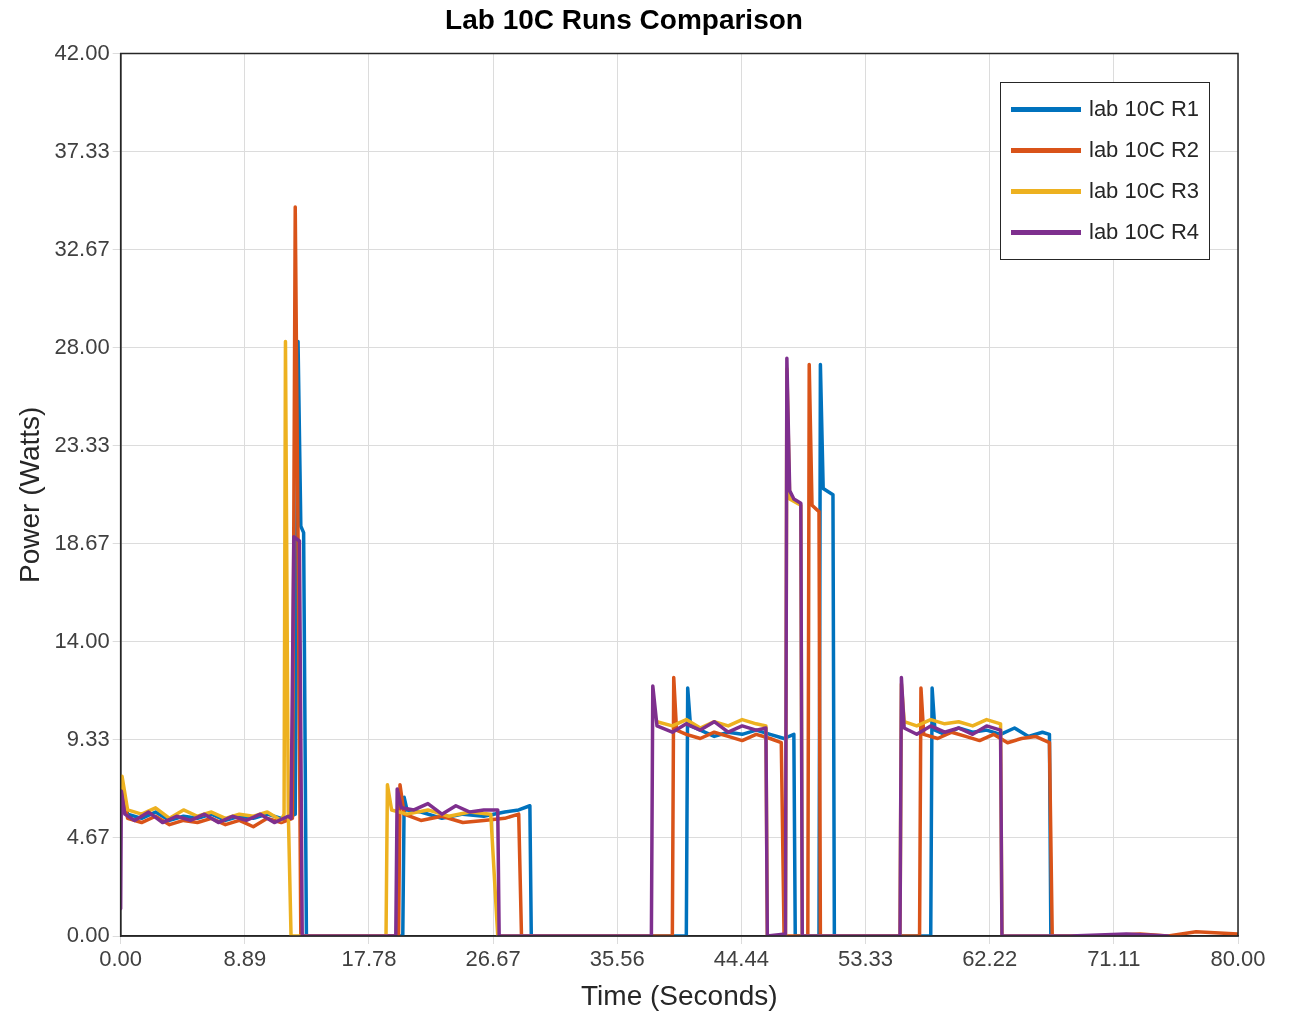 The height and width of the screenshot is (1023, 1298). Describe the element at coordinates (82, 248) in the screenshot. I see `y-tick-label: 32.67` at that location.